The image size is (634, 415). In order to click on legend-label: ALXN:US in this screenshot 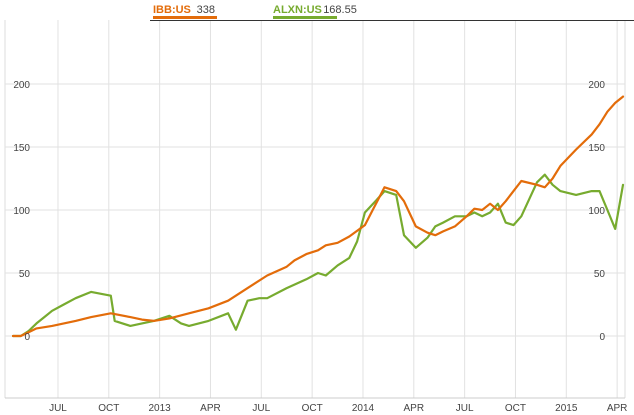, I will do `click(297, 10)`.